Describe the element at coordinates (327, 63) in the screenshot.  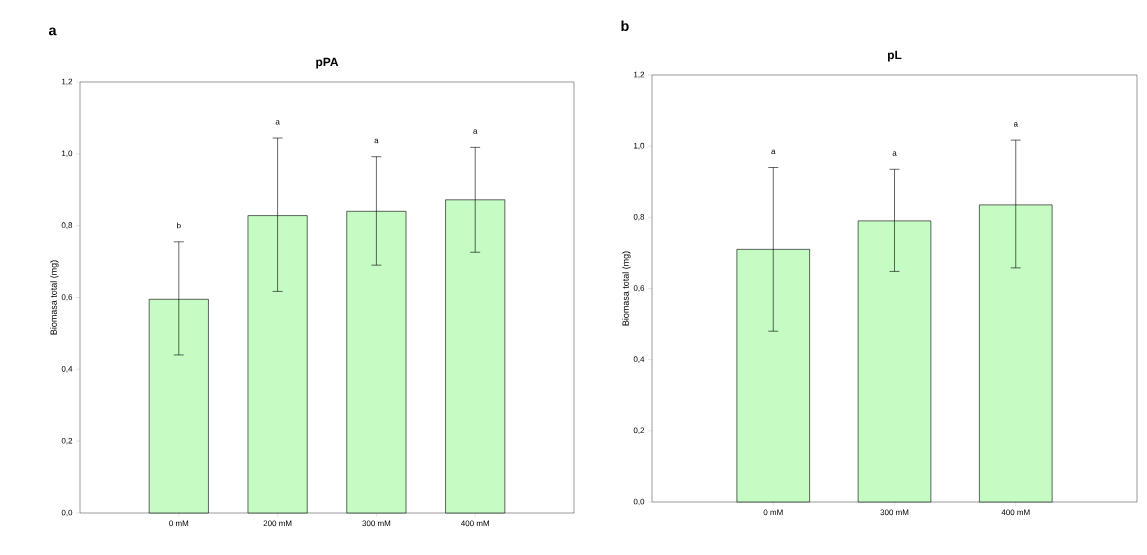
I see `chart-title: pPA` at that location.